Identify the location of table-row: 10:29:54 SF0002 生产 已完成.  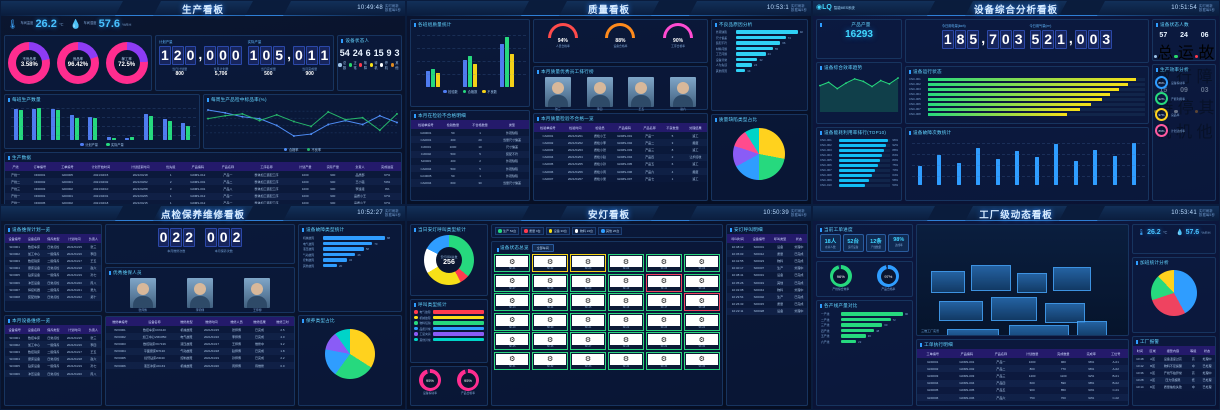
(767, 297).